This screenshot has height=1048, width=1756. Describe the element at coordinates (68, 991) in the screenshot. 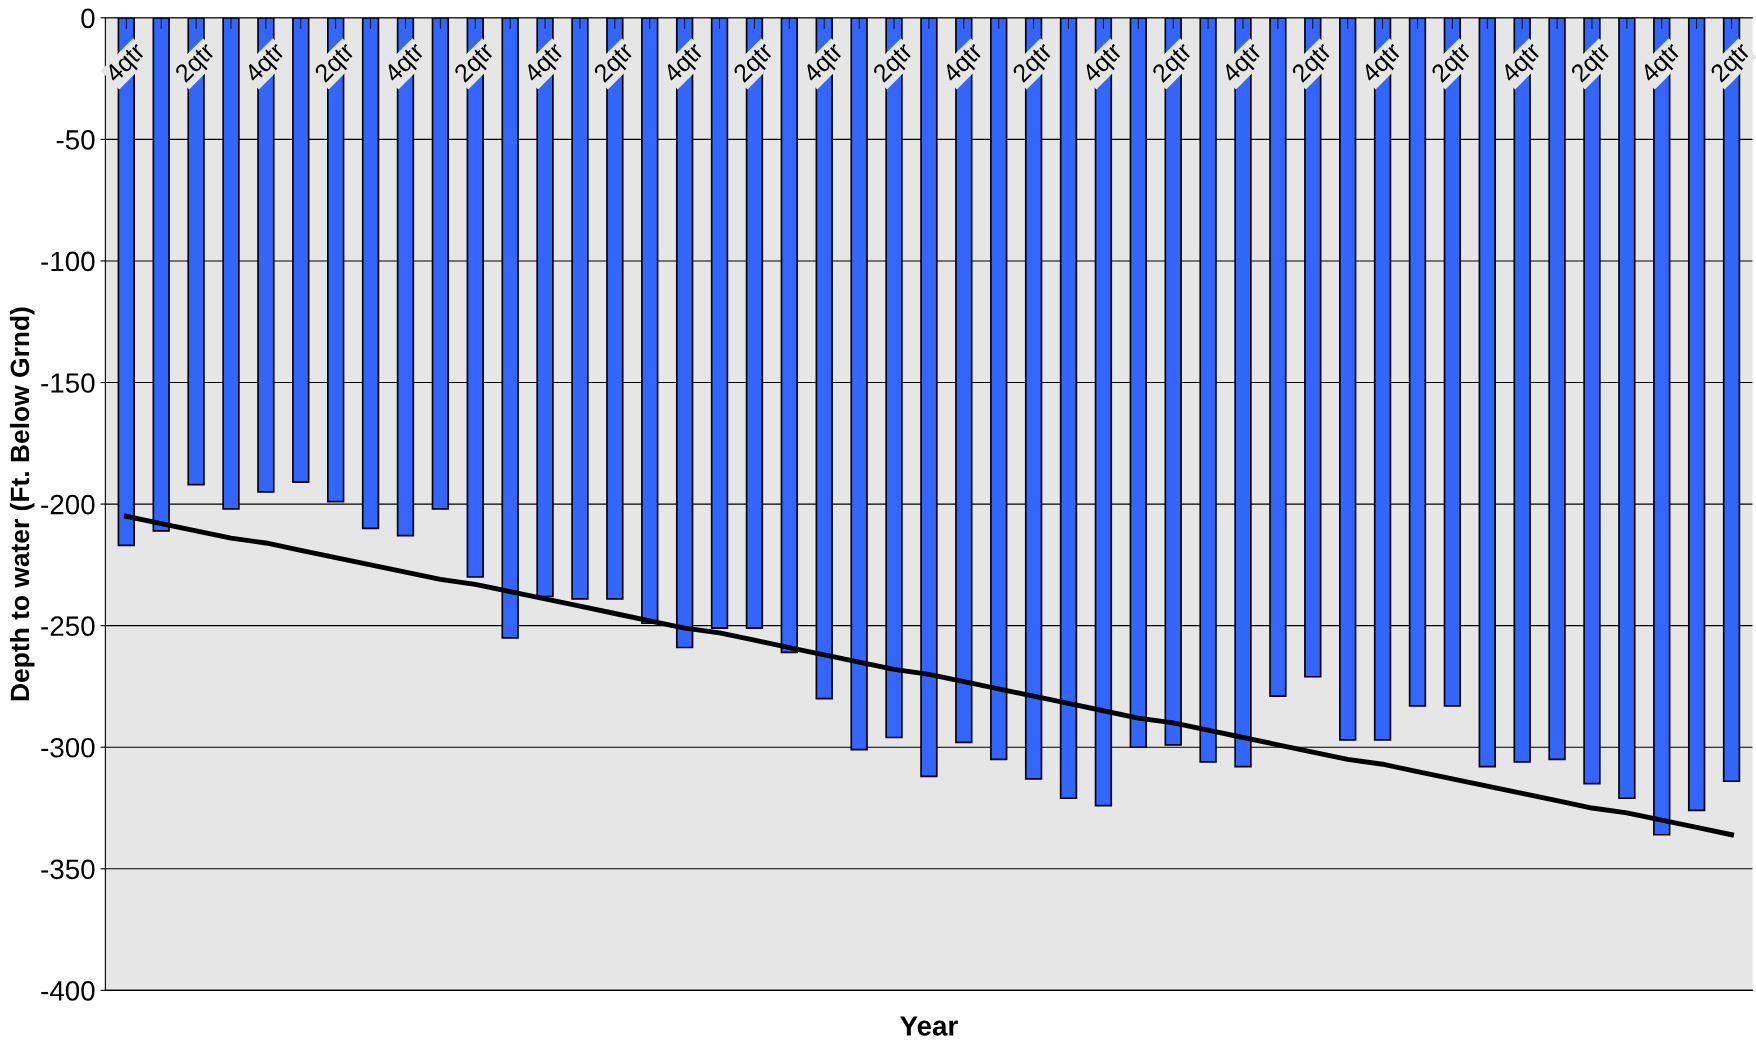

I see `y-tick-label: -400` at that location.